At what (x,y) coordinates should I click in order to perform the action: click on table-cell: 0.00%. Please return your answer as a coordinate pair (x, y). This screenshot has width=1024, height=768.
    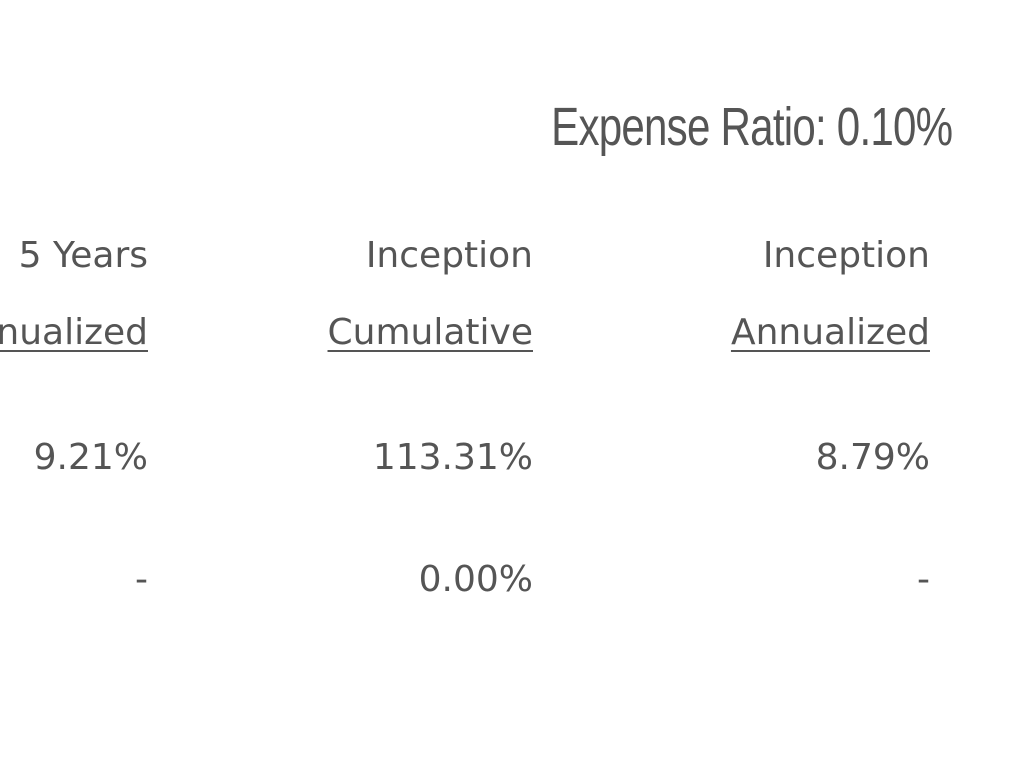
    Looking at the image, I should click on (475, 579).